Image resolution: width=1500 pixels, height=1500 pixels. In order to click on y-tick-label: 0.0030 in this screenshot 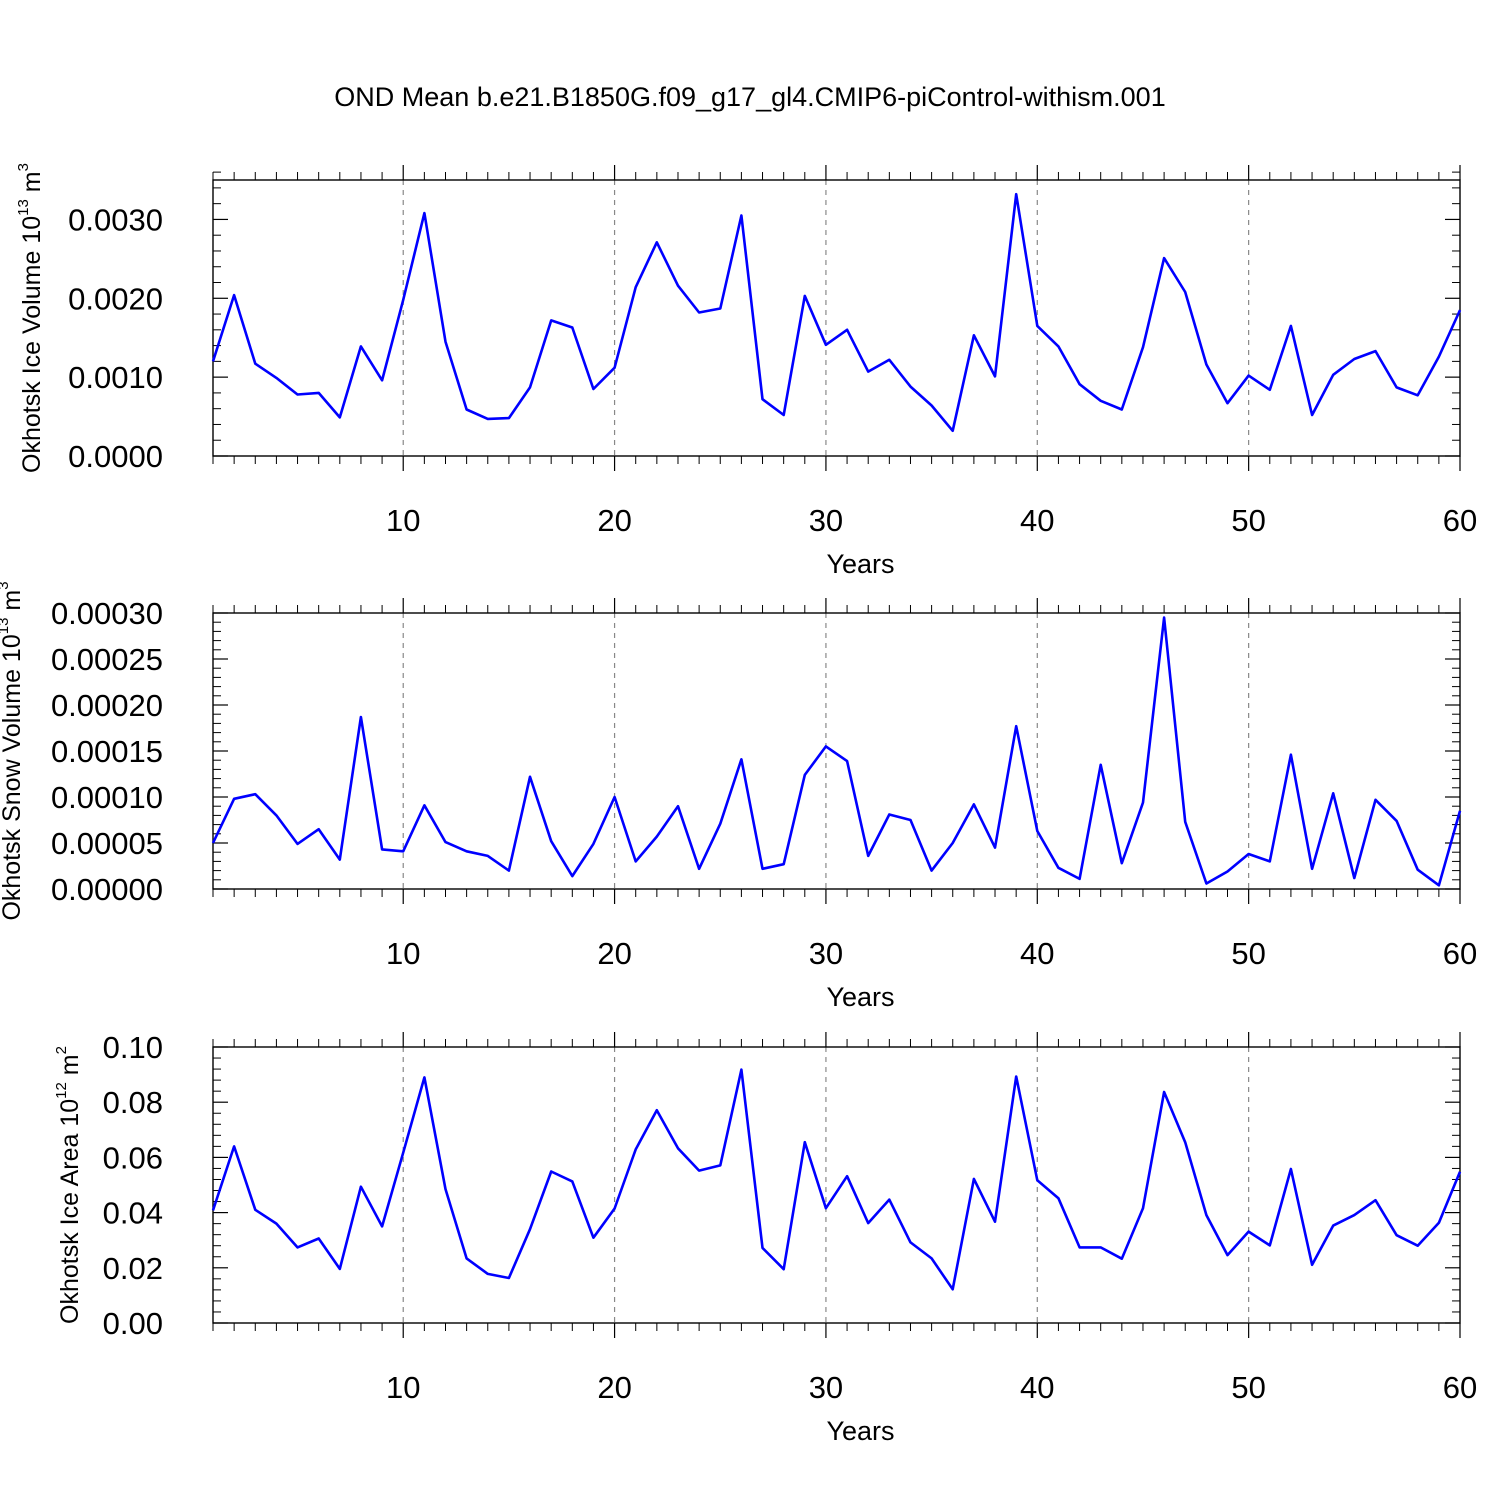, I will do `click(115, 219)`.